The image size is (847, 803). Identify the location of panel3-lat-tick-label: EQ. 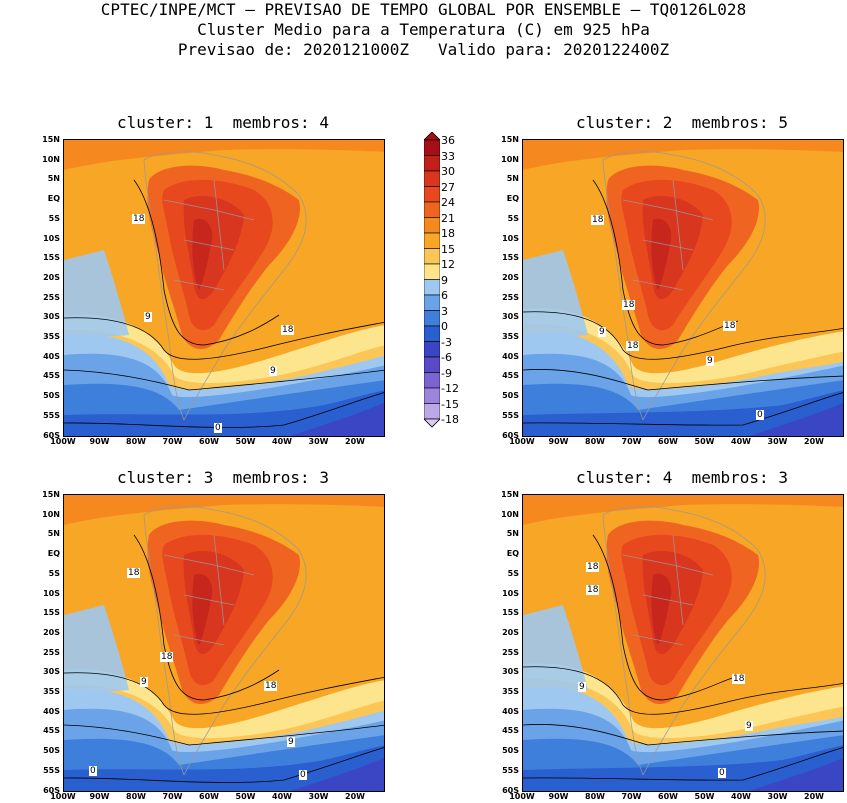
(53, 554).